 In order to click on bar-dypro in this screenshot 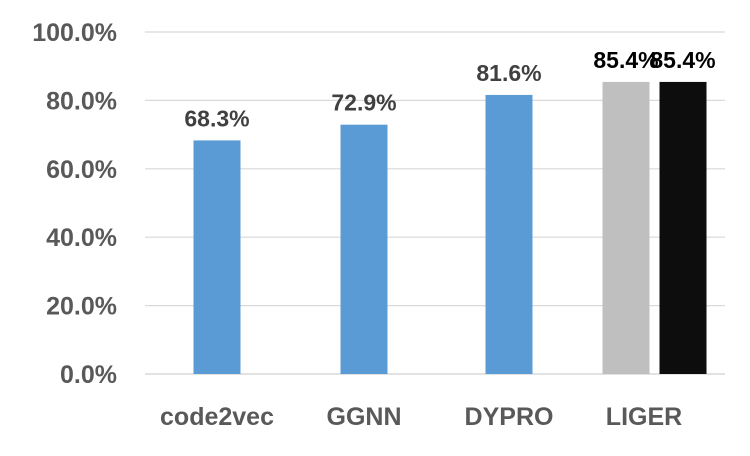, I will do `click(509, 234)`.